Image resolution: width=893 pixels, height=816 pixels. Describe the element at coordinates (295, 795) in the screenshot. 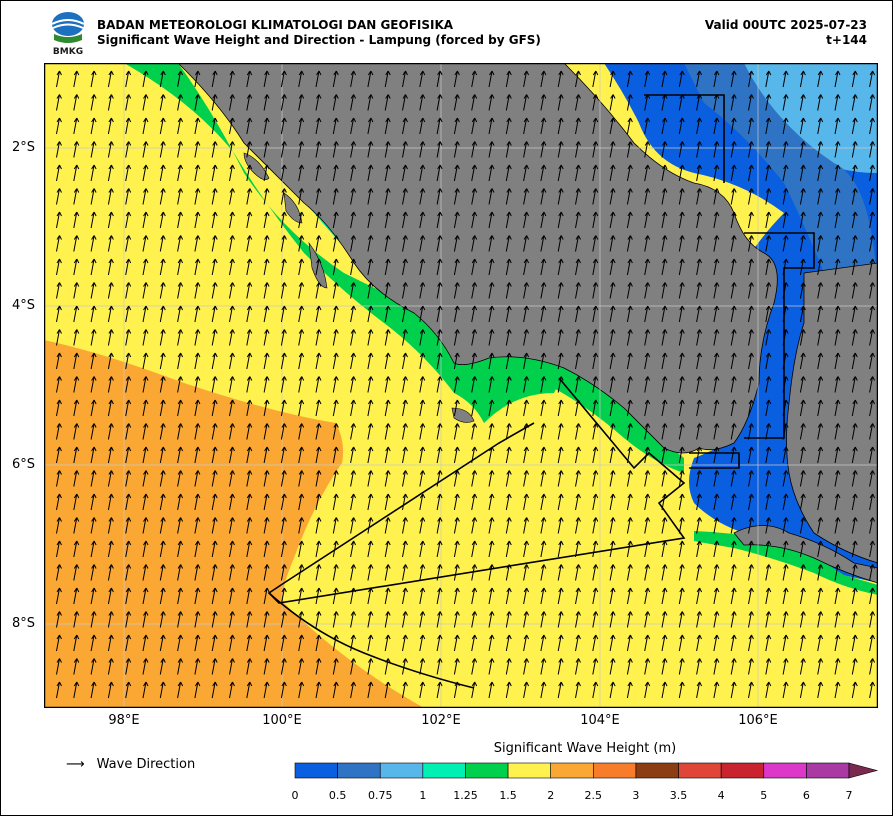

I see `colorbar-tick-label: 0` at that location.